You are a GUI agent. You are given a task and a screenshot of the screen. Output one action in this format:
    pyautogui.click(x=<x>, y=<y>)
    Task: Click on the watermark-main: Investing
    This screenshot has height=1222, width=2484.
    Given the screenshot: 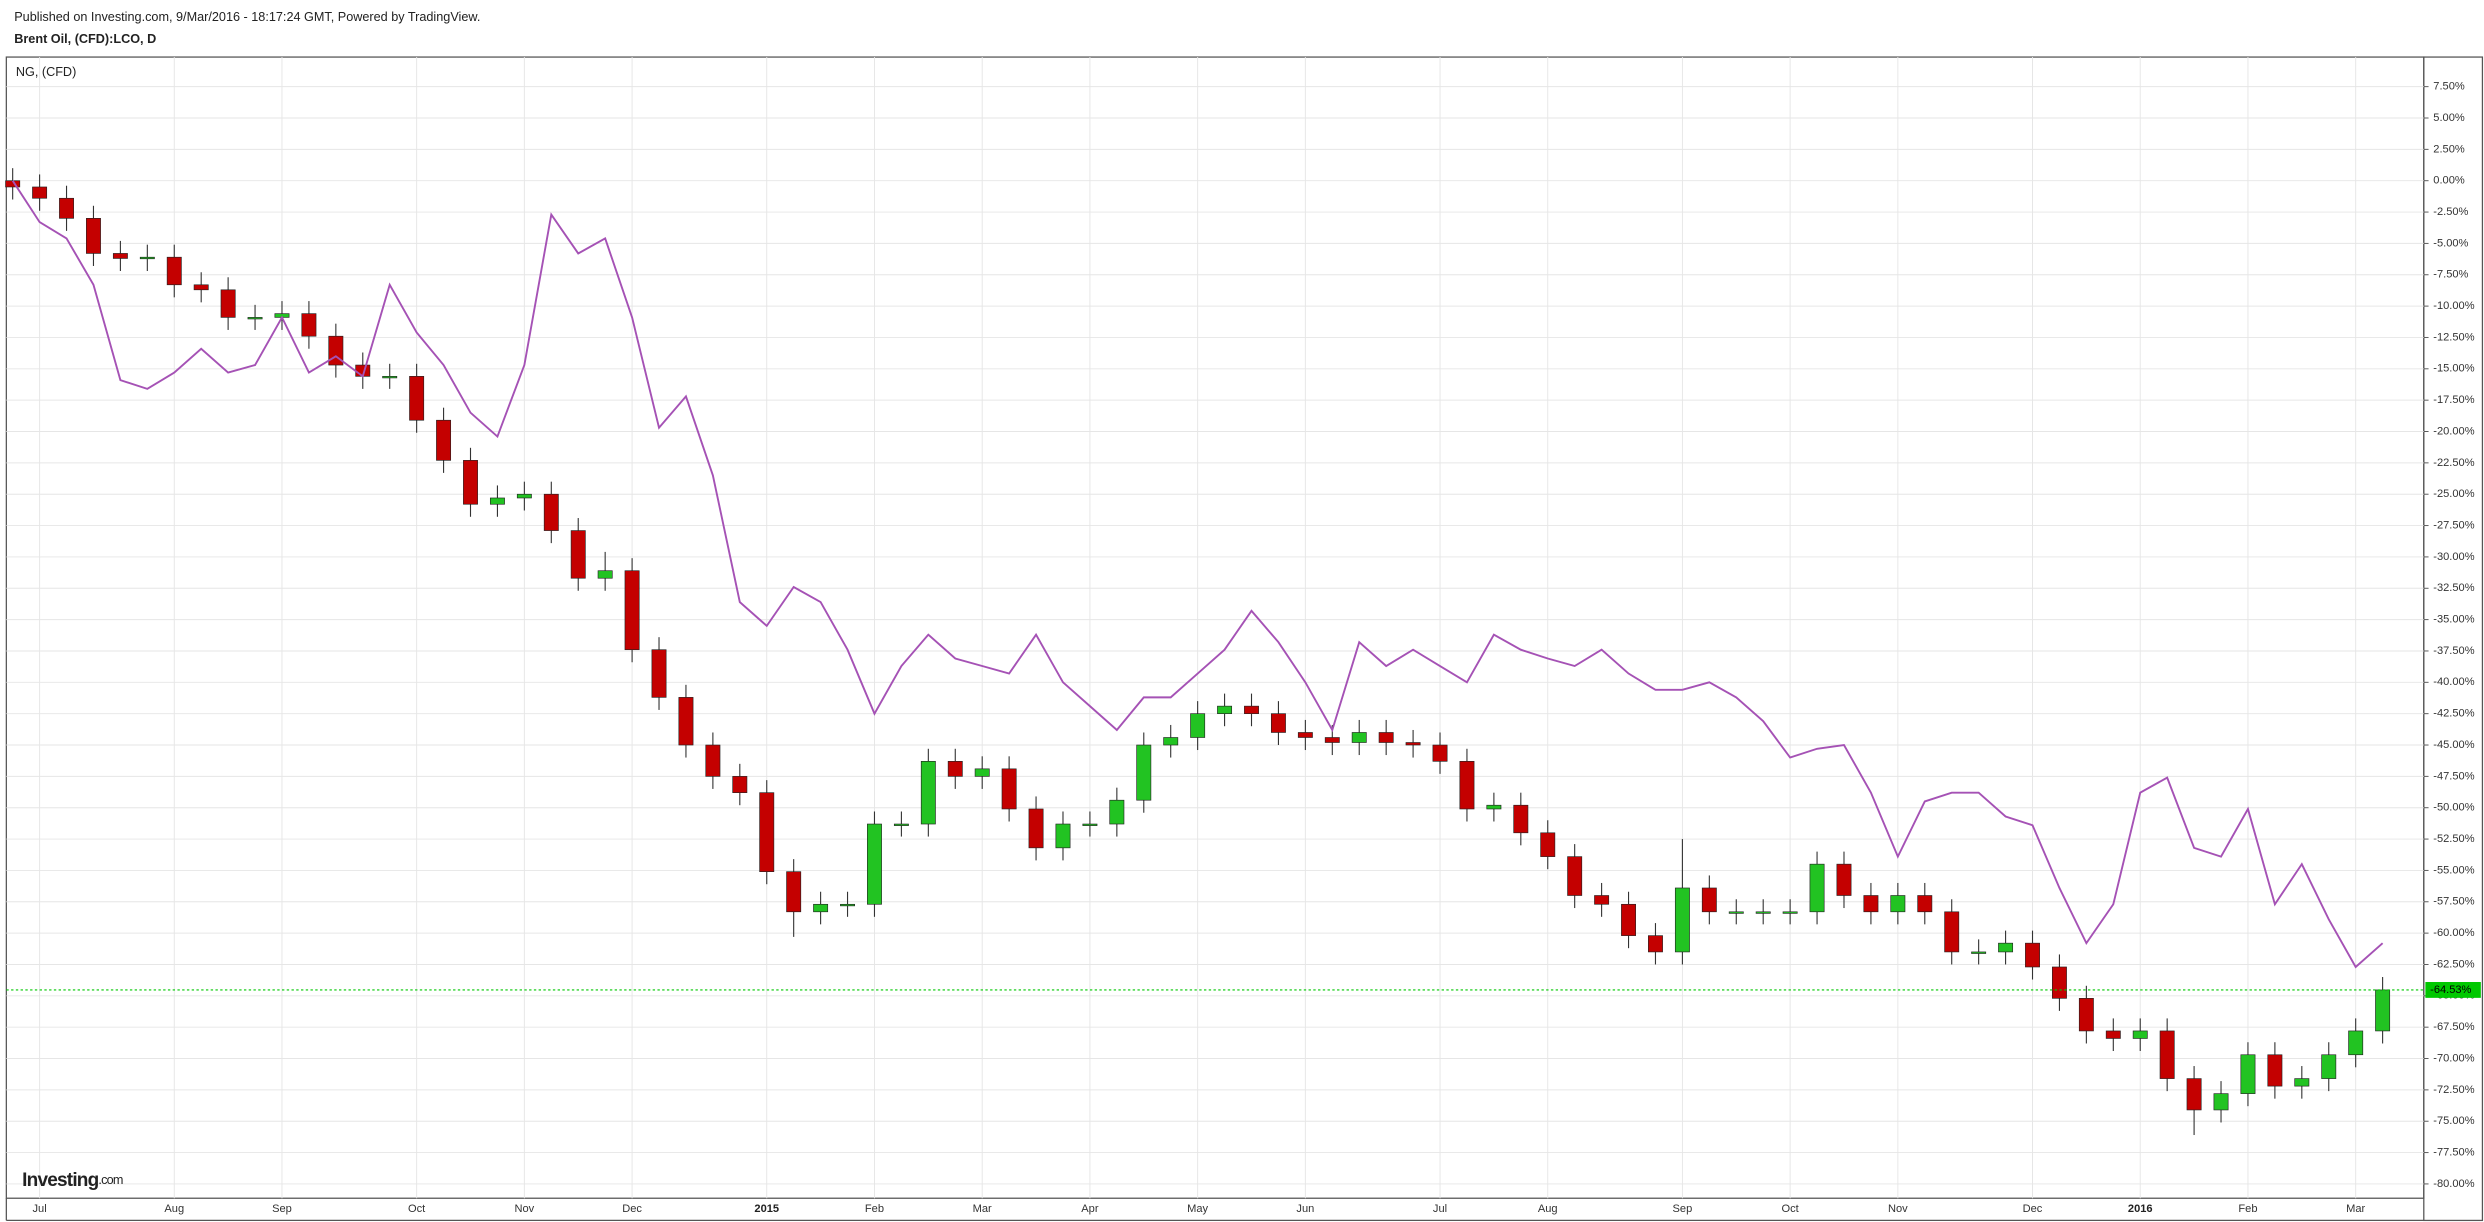 What is the action you would take?
    pyautogui.click(x=60, y=1180)
    